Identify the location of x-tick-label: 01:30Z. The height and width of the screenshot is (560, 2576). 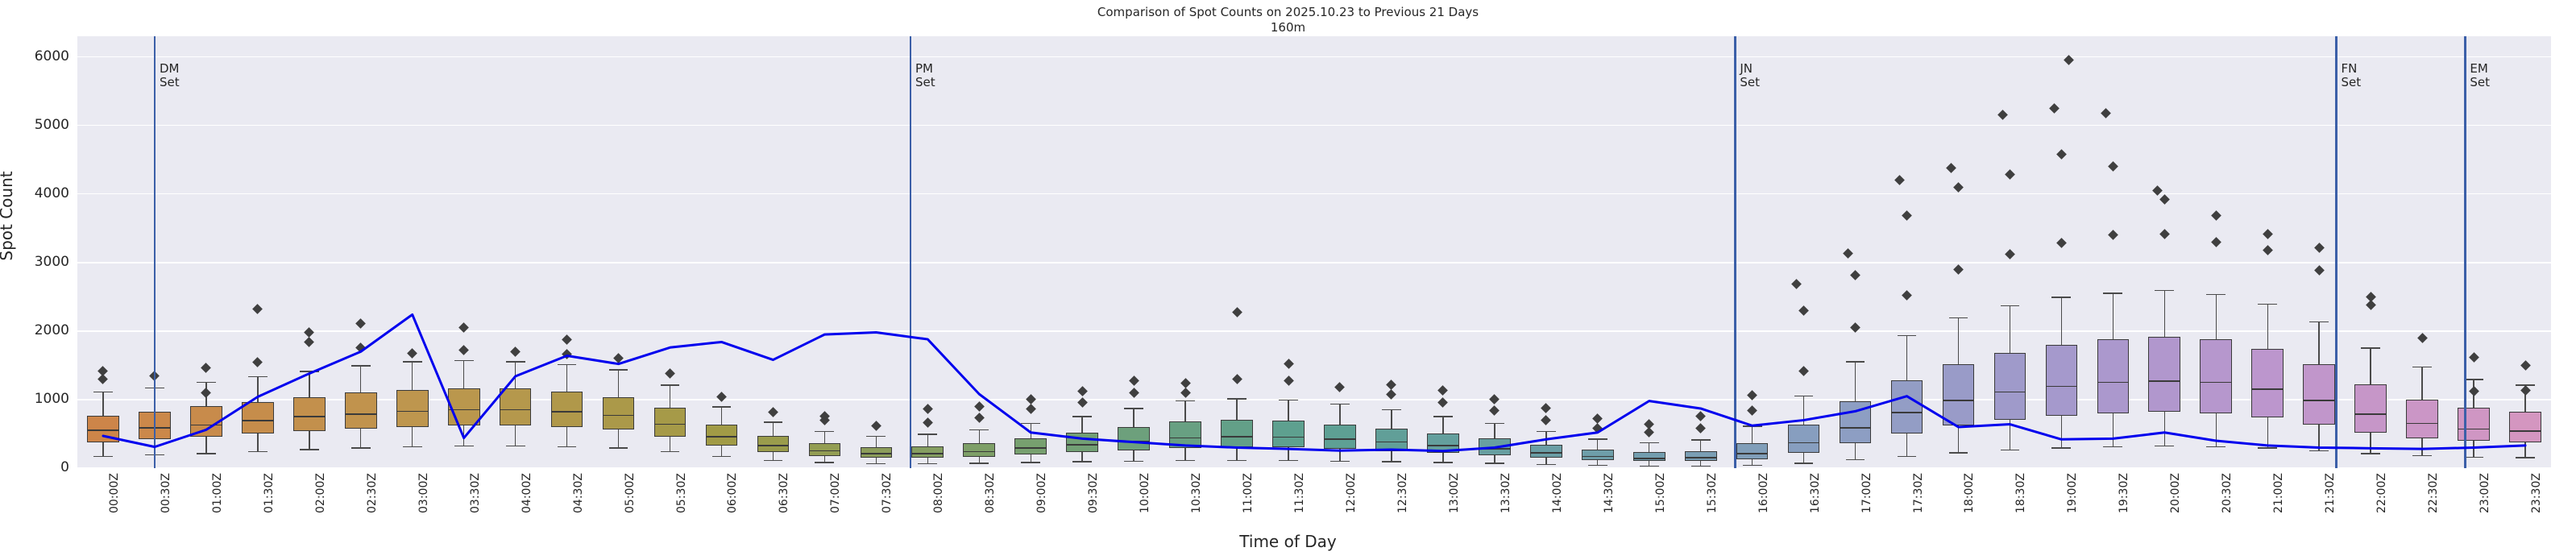
(269, 493).